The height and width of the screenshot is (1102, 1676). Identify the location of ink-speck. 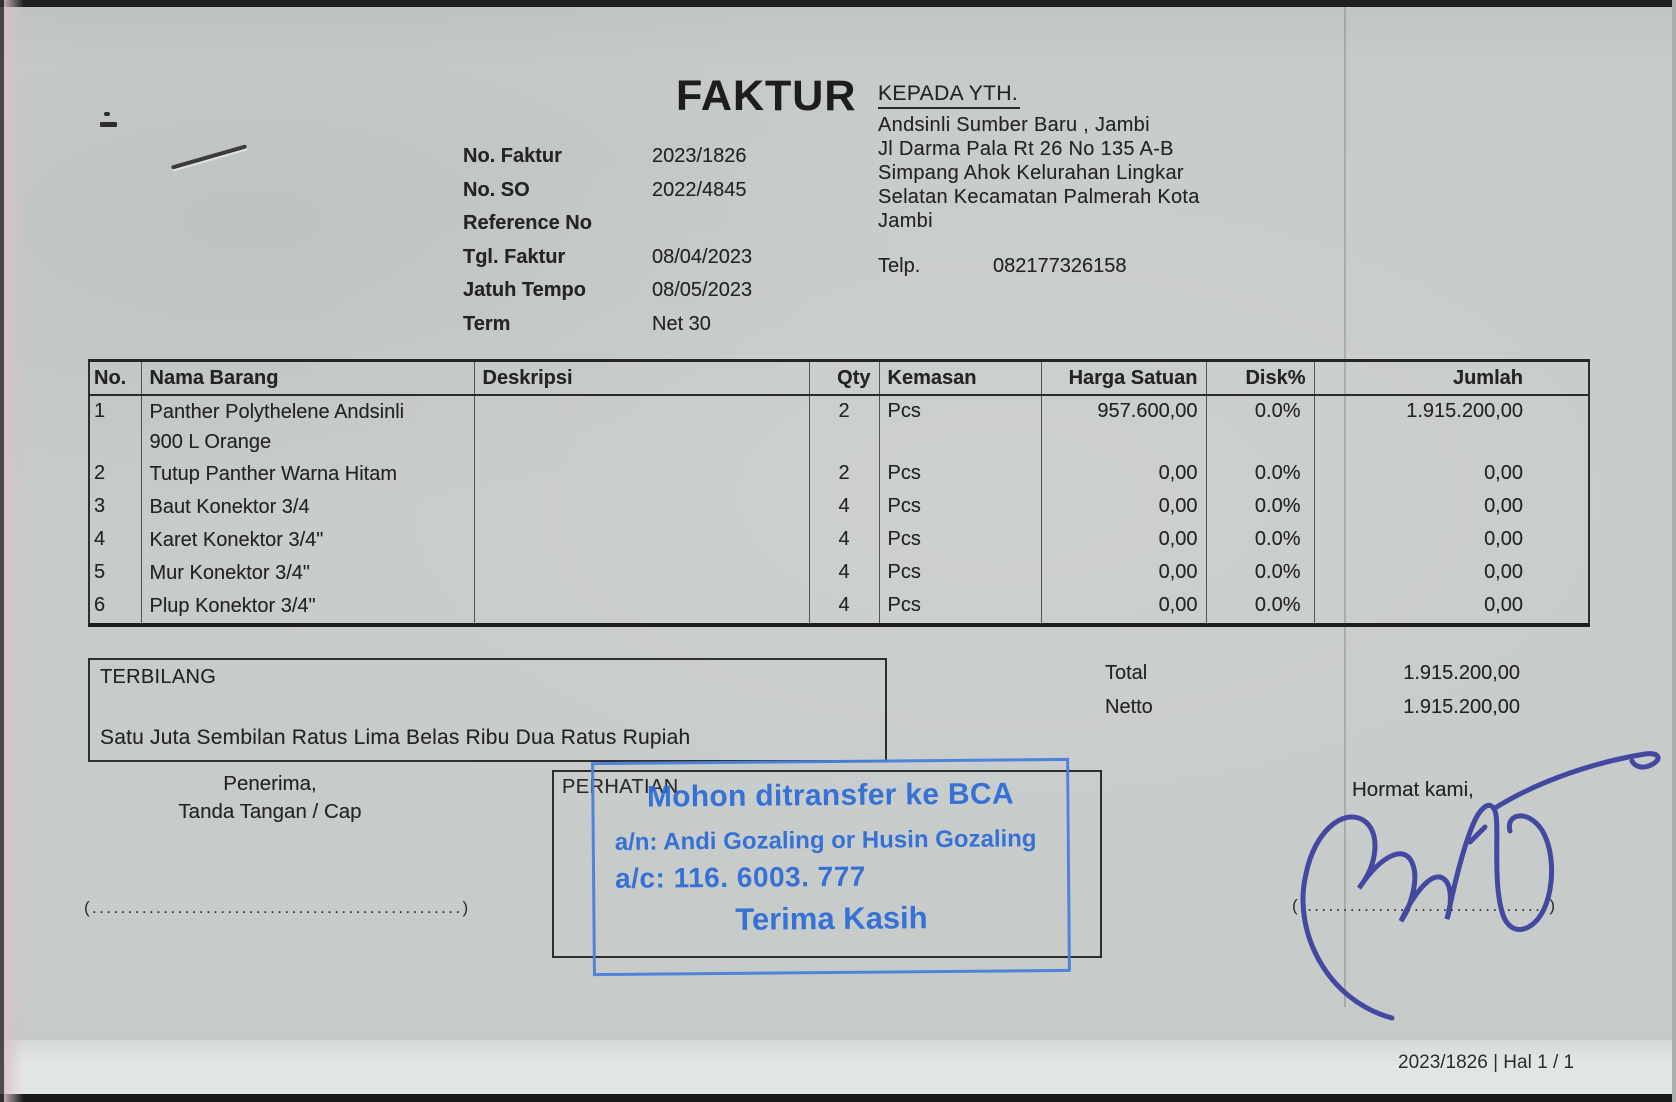
(107, 114).